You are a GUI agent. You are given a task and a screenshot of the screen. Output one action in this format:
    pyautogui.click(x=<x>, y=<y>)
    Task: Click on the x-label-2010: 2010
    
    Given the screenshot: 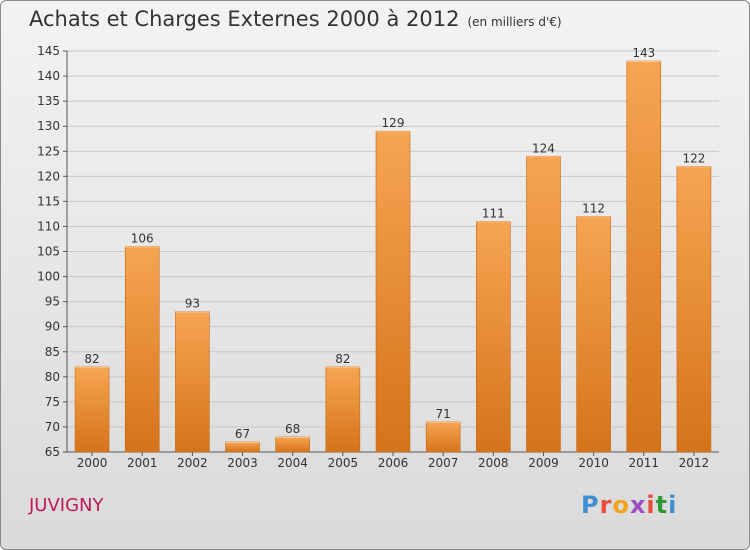 What is the action you would take?
    pyautogui.click(x=593, y=463)
    